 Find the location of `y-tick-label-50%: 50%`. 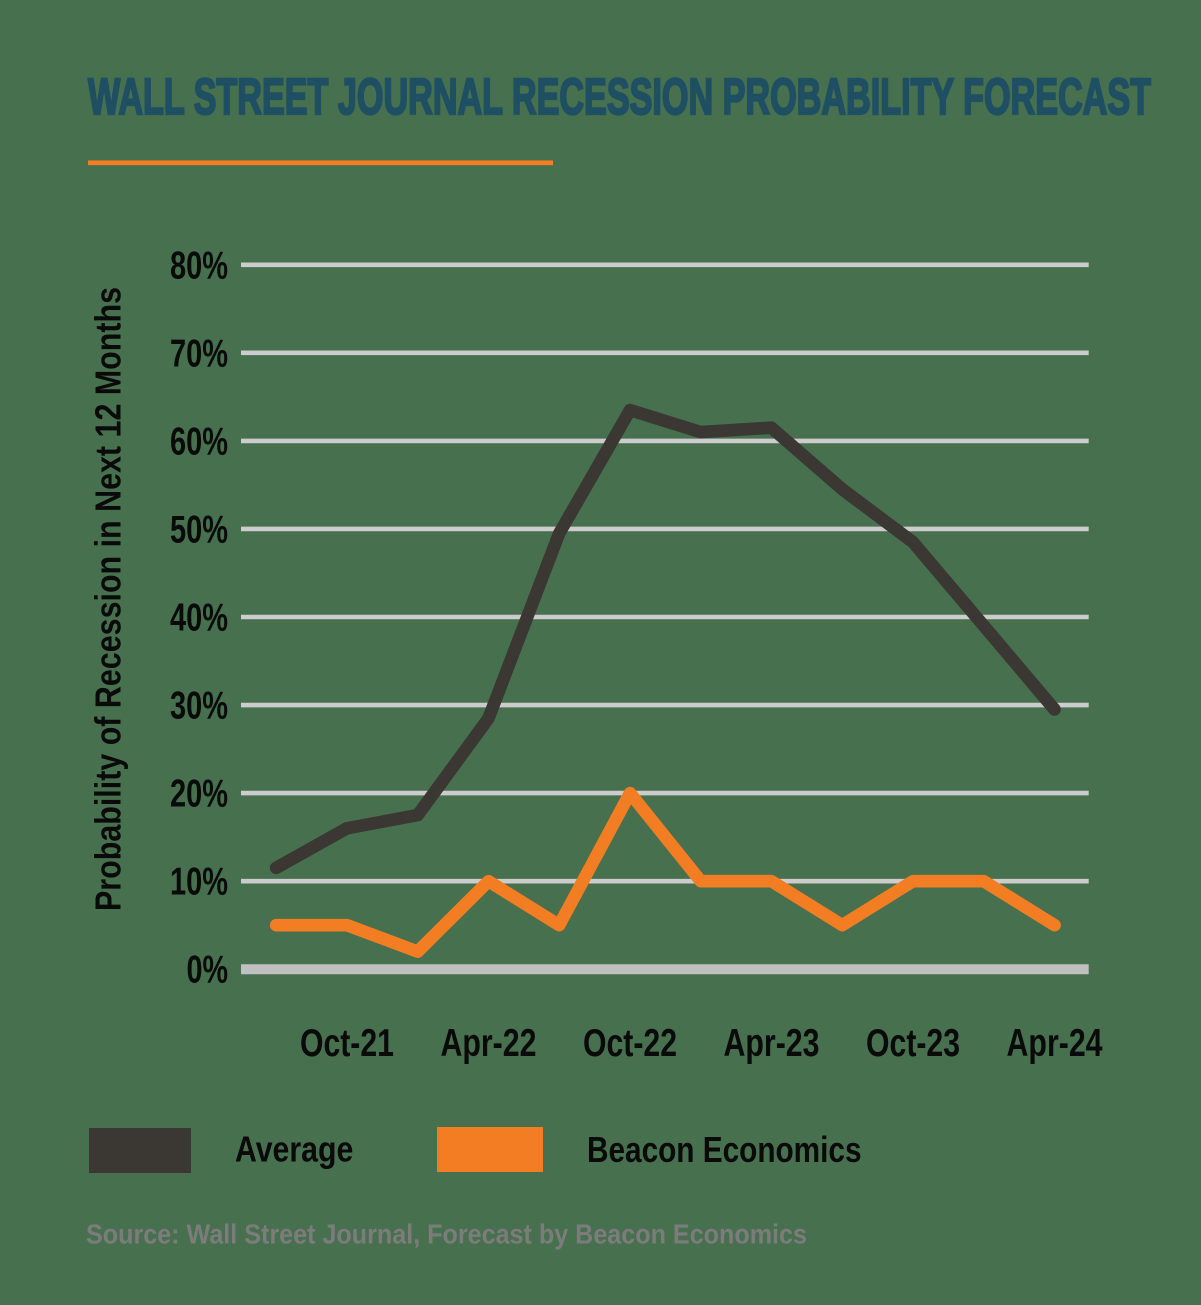

y-tick-label-50%: 50% is located at coordinates (199, 529).